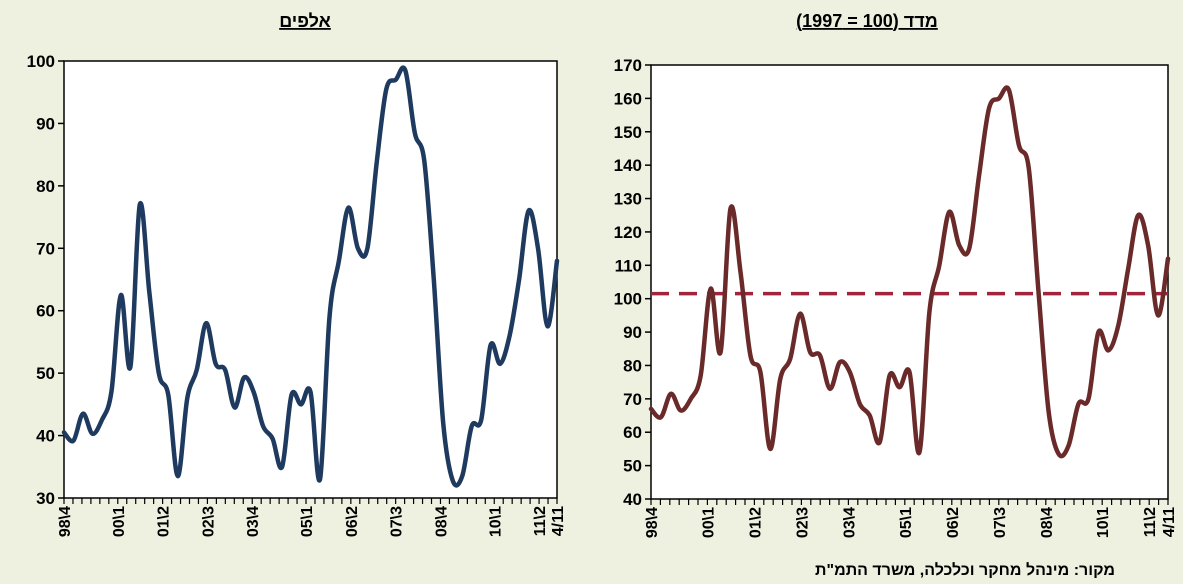  Describe the element at coordinates (628, 265) in the screenshot. I see `chart-right-y-tick-label: 110` at that location.